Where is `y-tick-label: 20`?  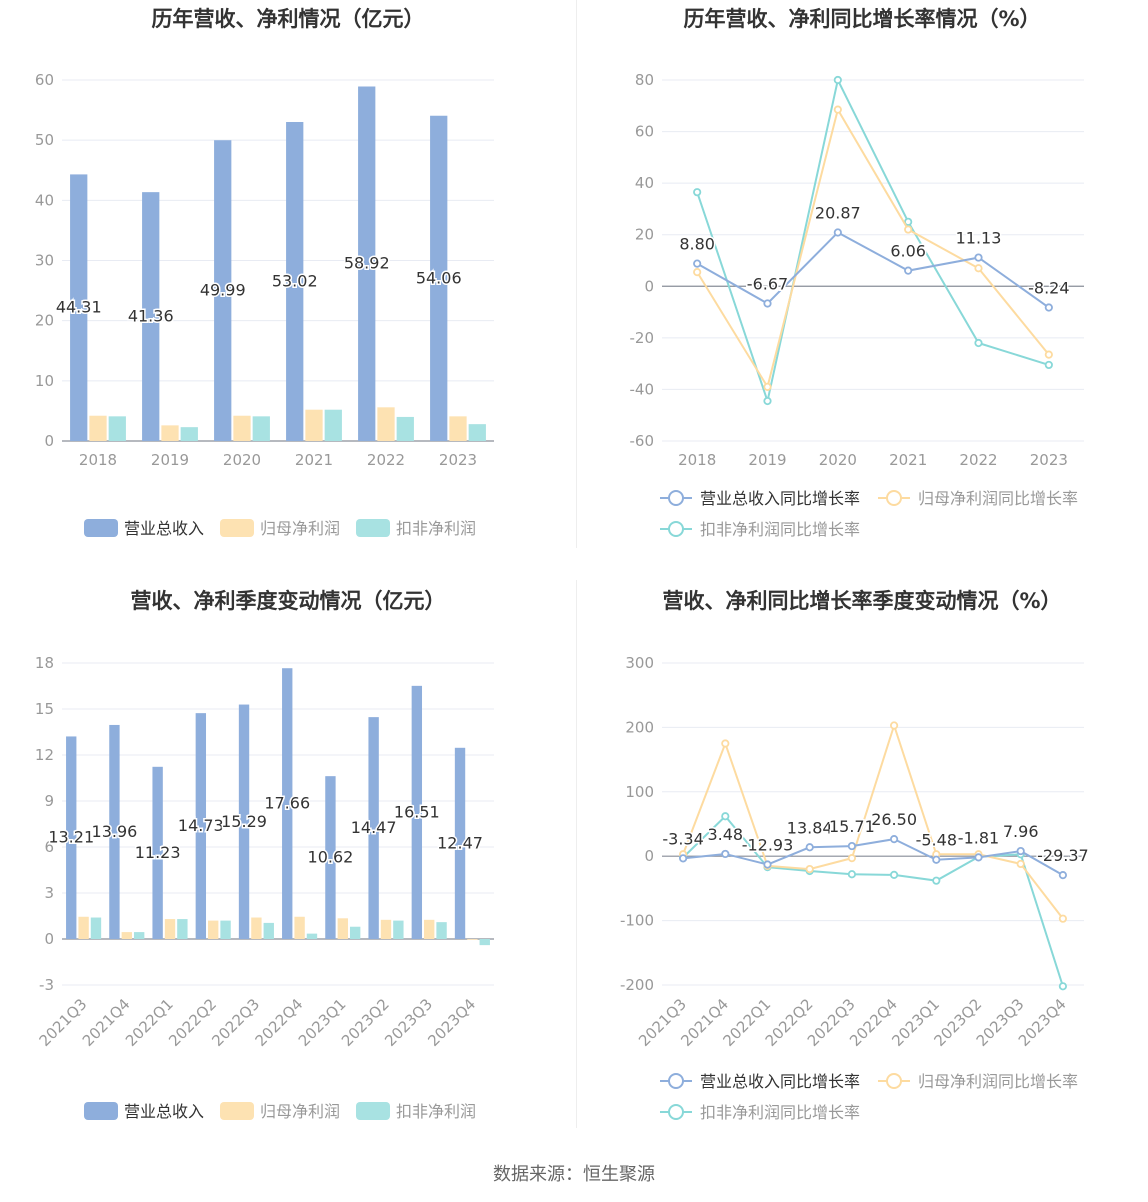
y-tick-label: 20 is located at coordinates (44, 321).